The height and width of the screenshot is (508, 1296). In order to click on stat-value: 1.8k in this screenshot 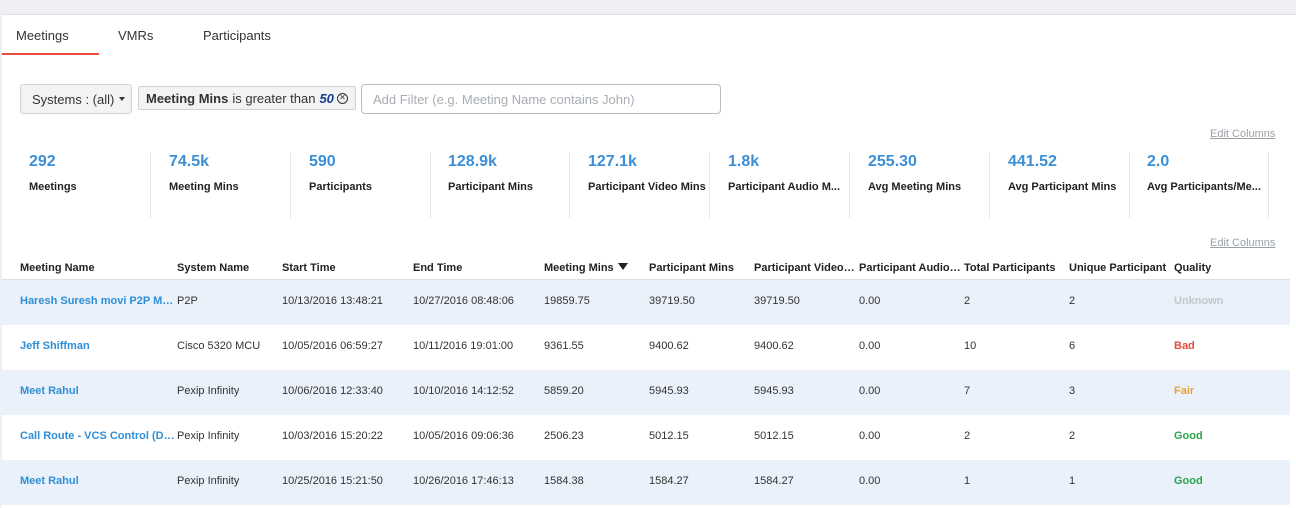, I will do `click(744, 161)`.